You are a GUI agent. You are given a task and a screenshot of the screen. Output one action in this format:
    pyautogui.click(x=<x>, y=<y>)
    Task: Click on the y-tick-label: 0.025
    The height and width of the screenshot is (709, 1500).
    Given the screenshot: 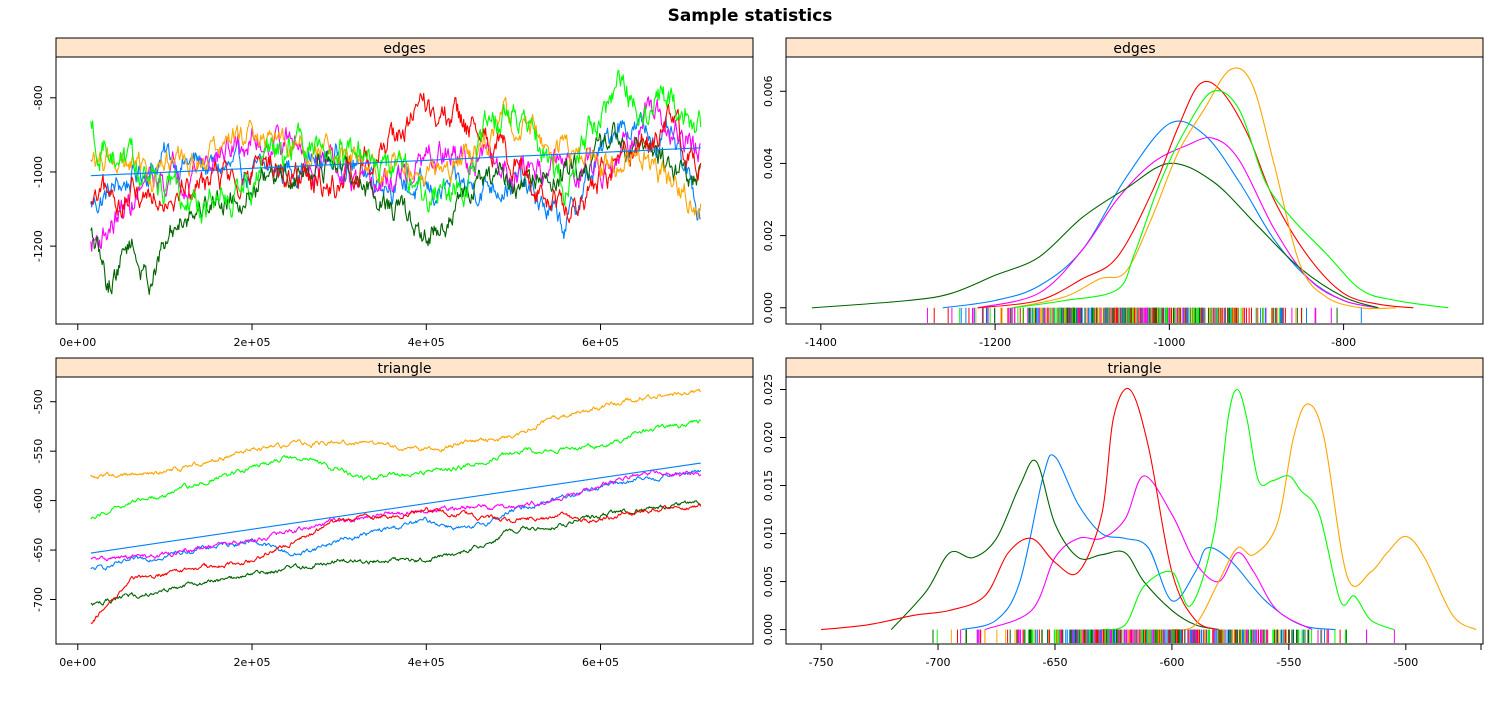 What is the action you would take?
    pyautogui.click(x=768, y=390)
    